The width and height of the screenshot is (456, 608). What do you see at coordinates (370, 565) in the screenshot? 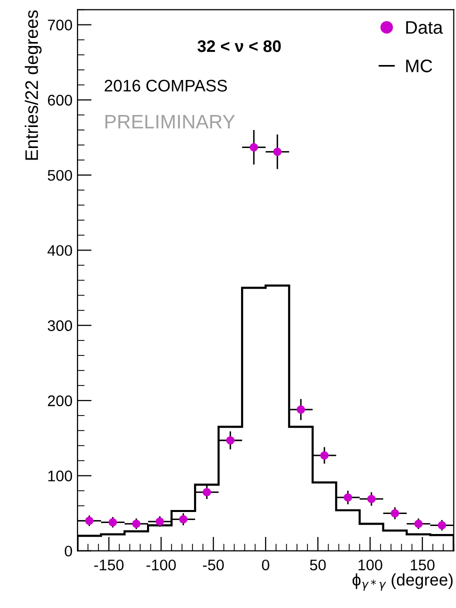
I see `x-tick-label: 100` at bounding box center [370, 565].